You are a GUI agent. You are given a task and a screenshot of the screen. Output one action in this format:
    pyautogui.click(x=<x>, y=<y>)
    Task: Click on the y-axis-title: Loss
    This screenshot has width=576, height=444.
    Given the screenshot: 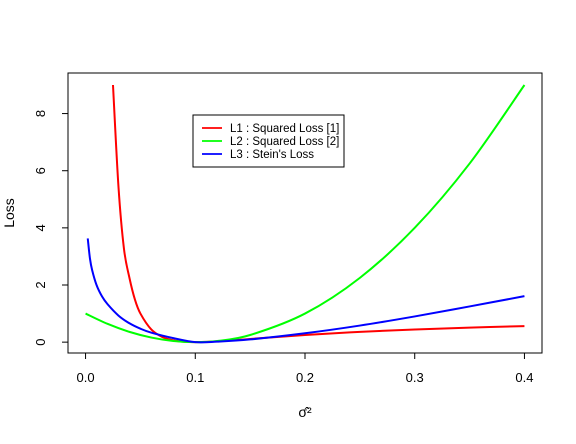 What is the action you would take?
    pyautogui.click(x=9, y=213)
    